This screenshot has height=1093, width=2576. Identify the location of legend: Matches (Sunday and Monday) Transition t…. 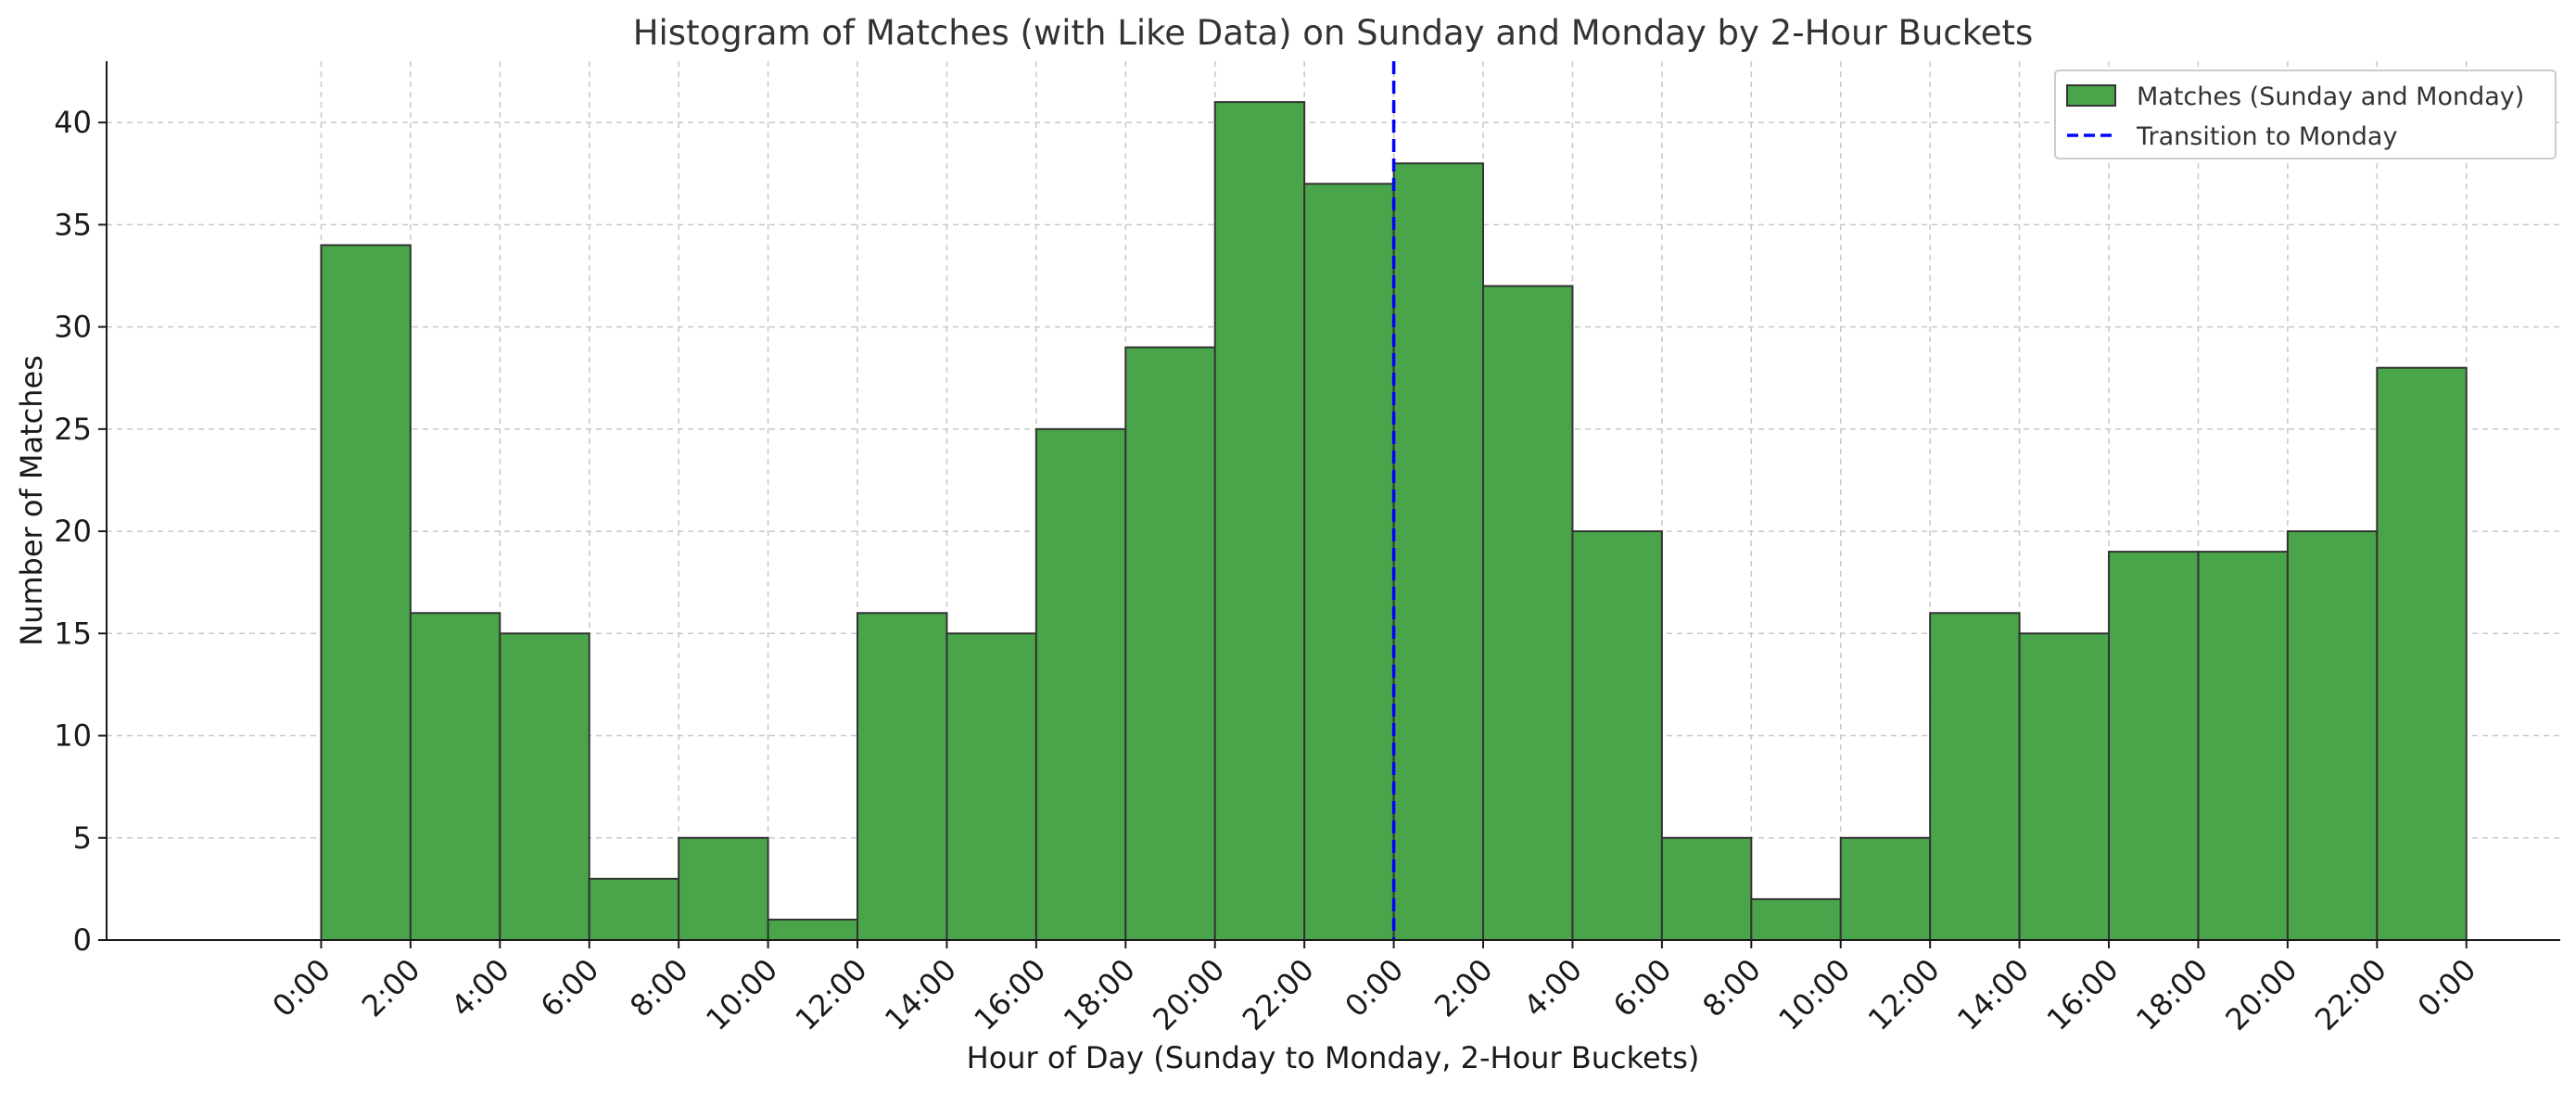
(2305, 114).